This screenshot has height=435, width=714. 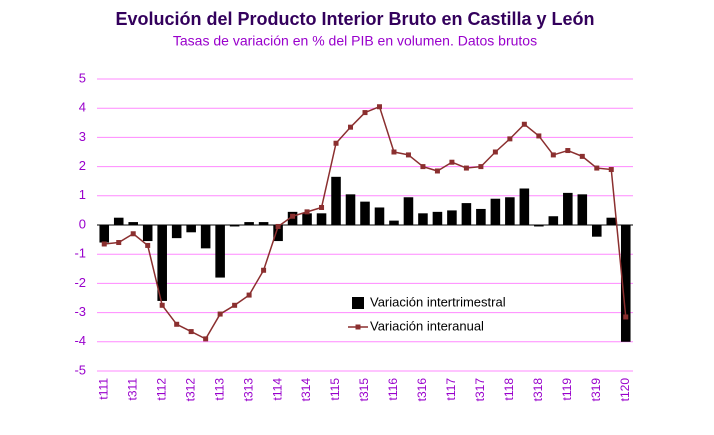 I want to click on x-tick-label: t116, so click(x=393, y=389).